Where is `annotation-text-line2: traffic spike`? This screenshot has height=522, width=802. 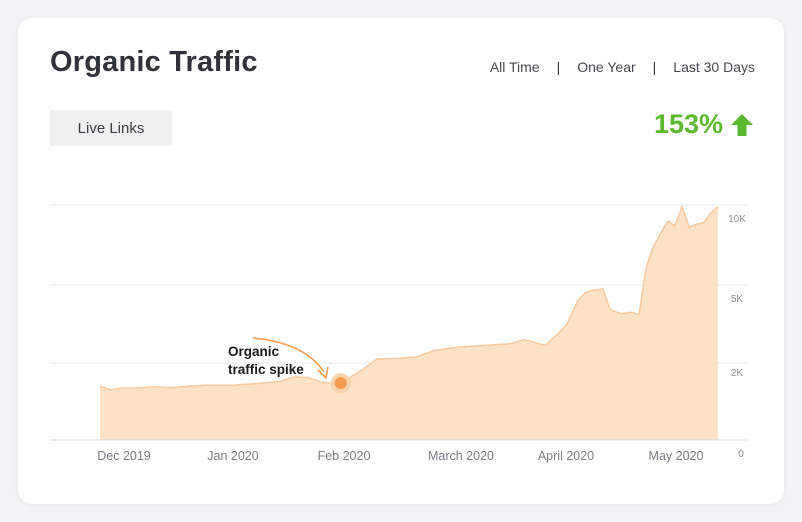
annotation-text-line2: traffic spike is located at coordinates (266, 369).